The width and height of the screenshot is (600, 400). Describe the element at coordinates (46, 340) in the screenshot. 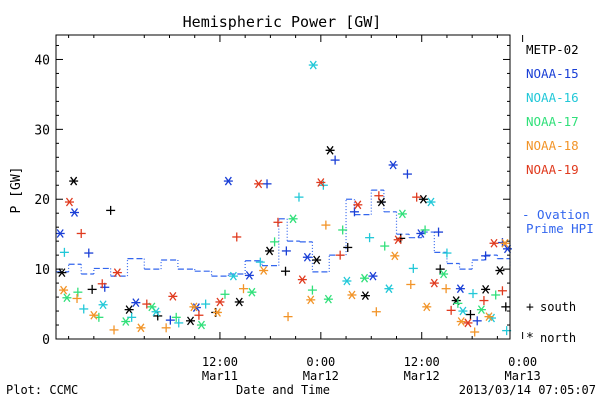

I see `y-tick-label: 0` at that location.